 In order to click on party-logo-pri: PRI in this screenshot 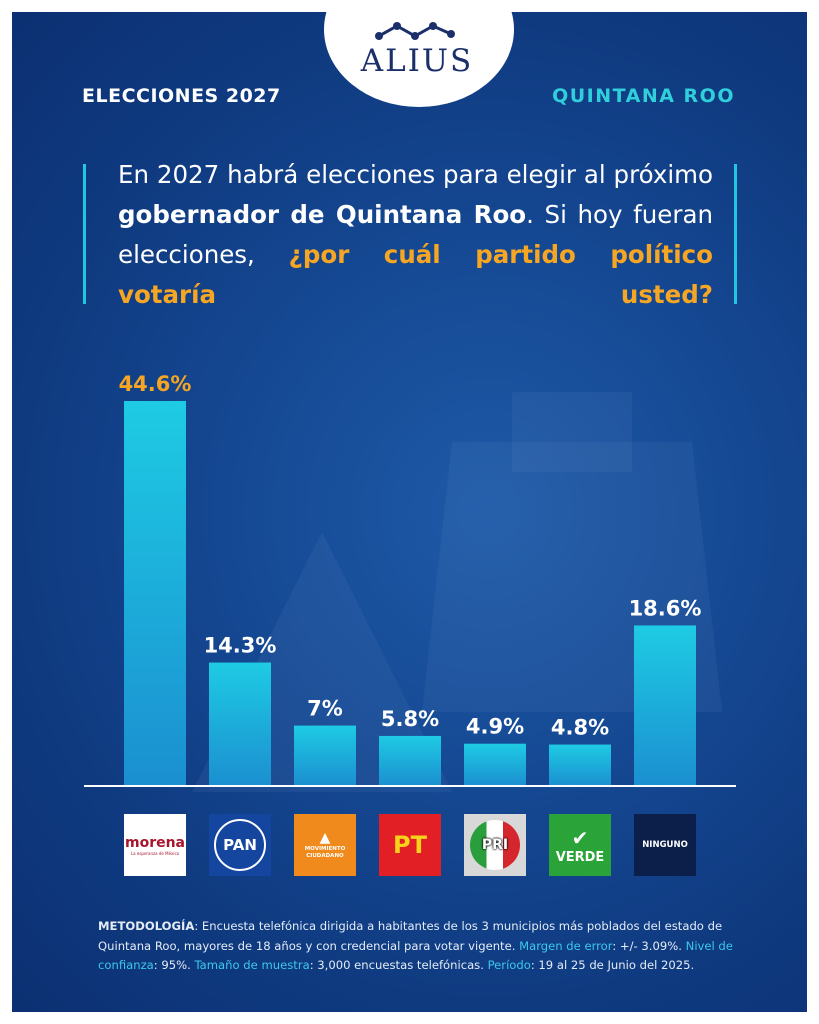, I will do `click(495, 845)`.